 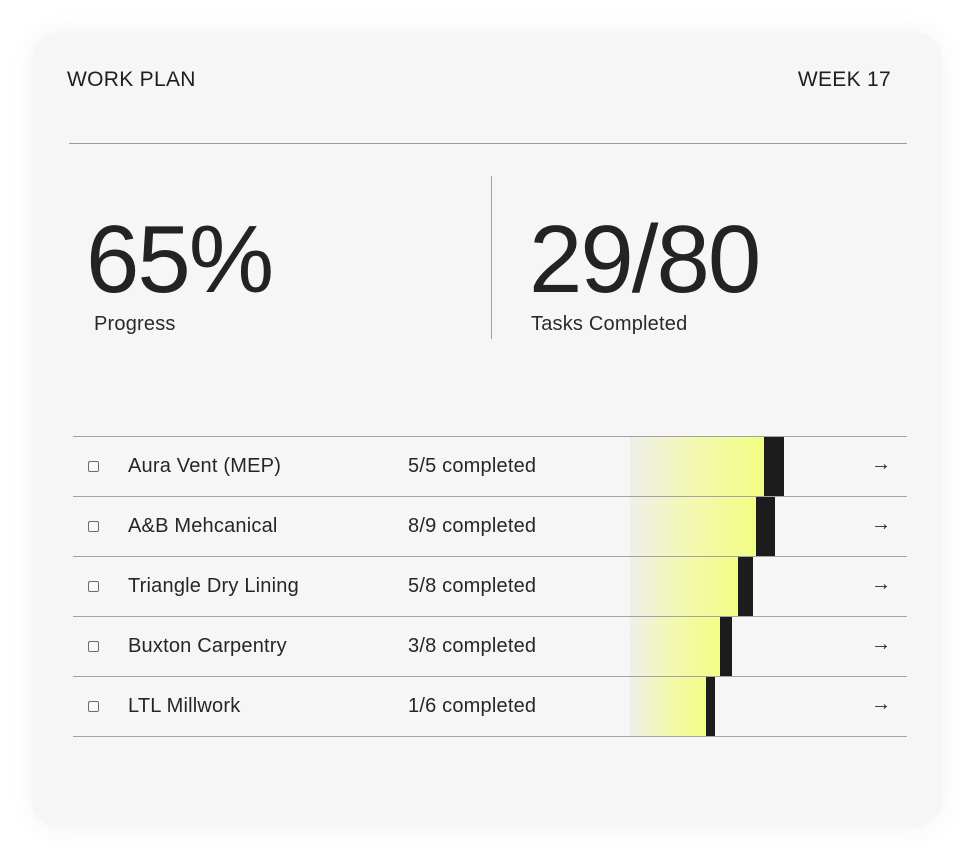 What do you see at coordinates (135, 324) in the screenshot?
I see `progress-label: Progress` at bounding box center [135, 324].